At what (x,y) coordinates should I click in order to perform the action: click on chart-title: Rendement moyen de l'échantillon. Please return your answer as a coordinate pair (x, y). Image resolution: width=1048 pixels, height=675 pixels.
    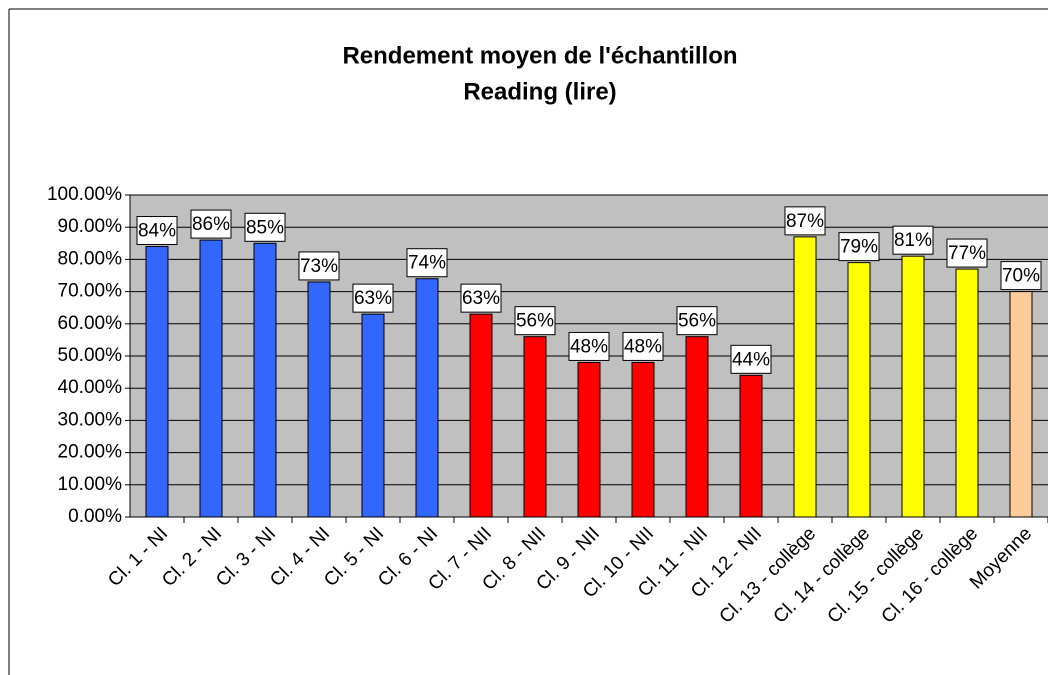
    Looking at the image, I should click on (539, 55).